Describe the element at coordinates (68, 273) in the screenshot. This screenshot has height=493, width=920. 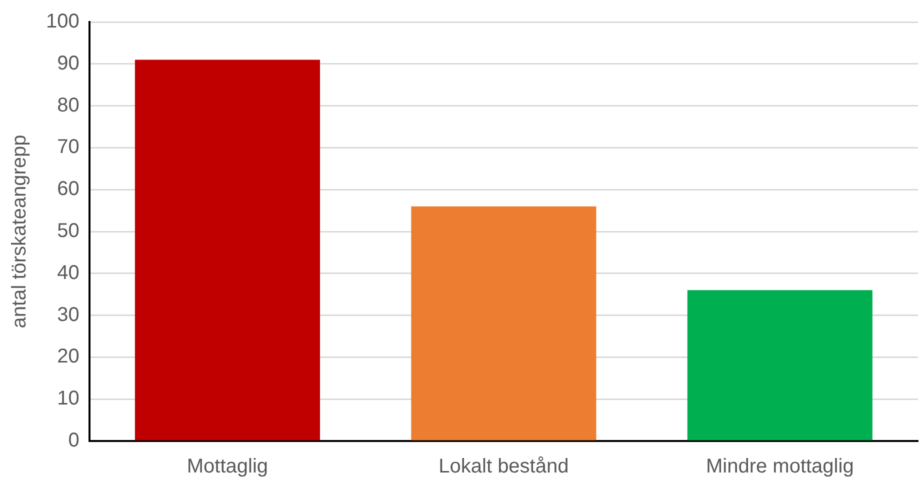
I see `y-tick-label: 40` at that location.